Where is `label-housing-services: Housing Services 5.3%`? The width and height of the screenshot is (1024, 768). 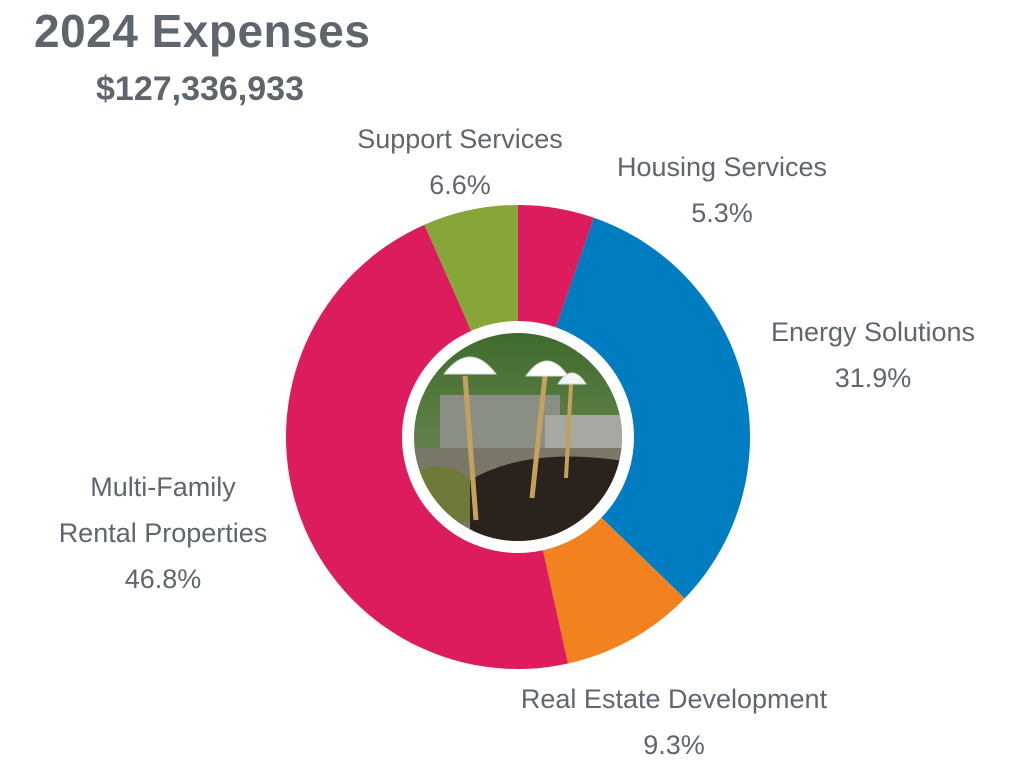
label-housing-services: Housing Services 5.3% is located at coordinates (722, 190).